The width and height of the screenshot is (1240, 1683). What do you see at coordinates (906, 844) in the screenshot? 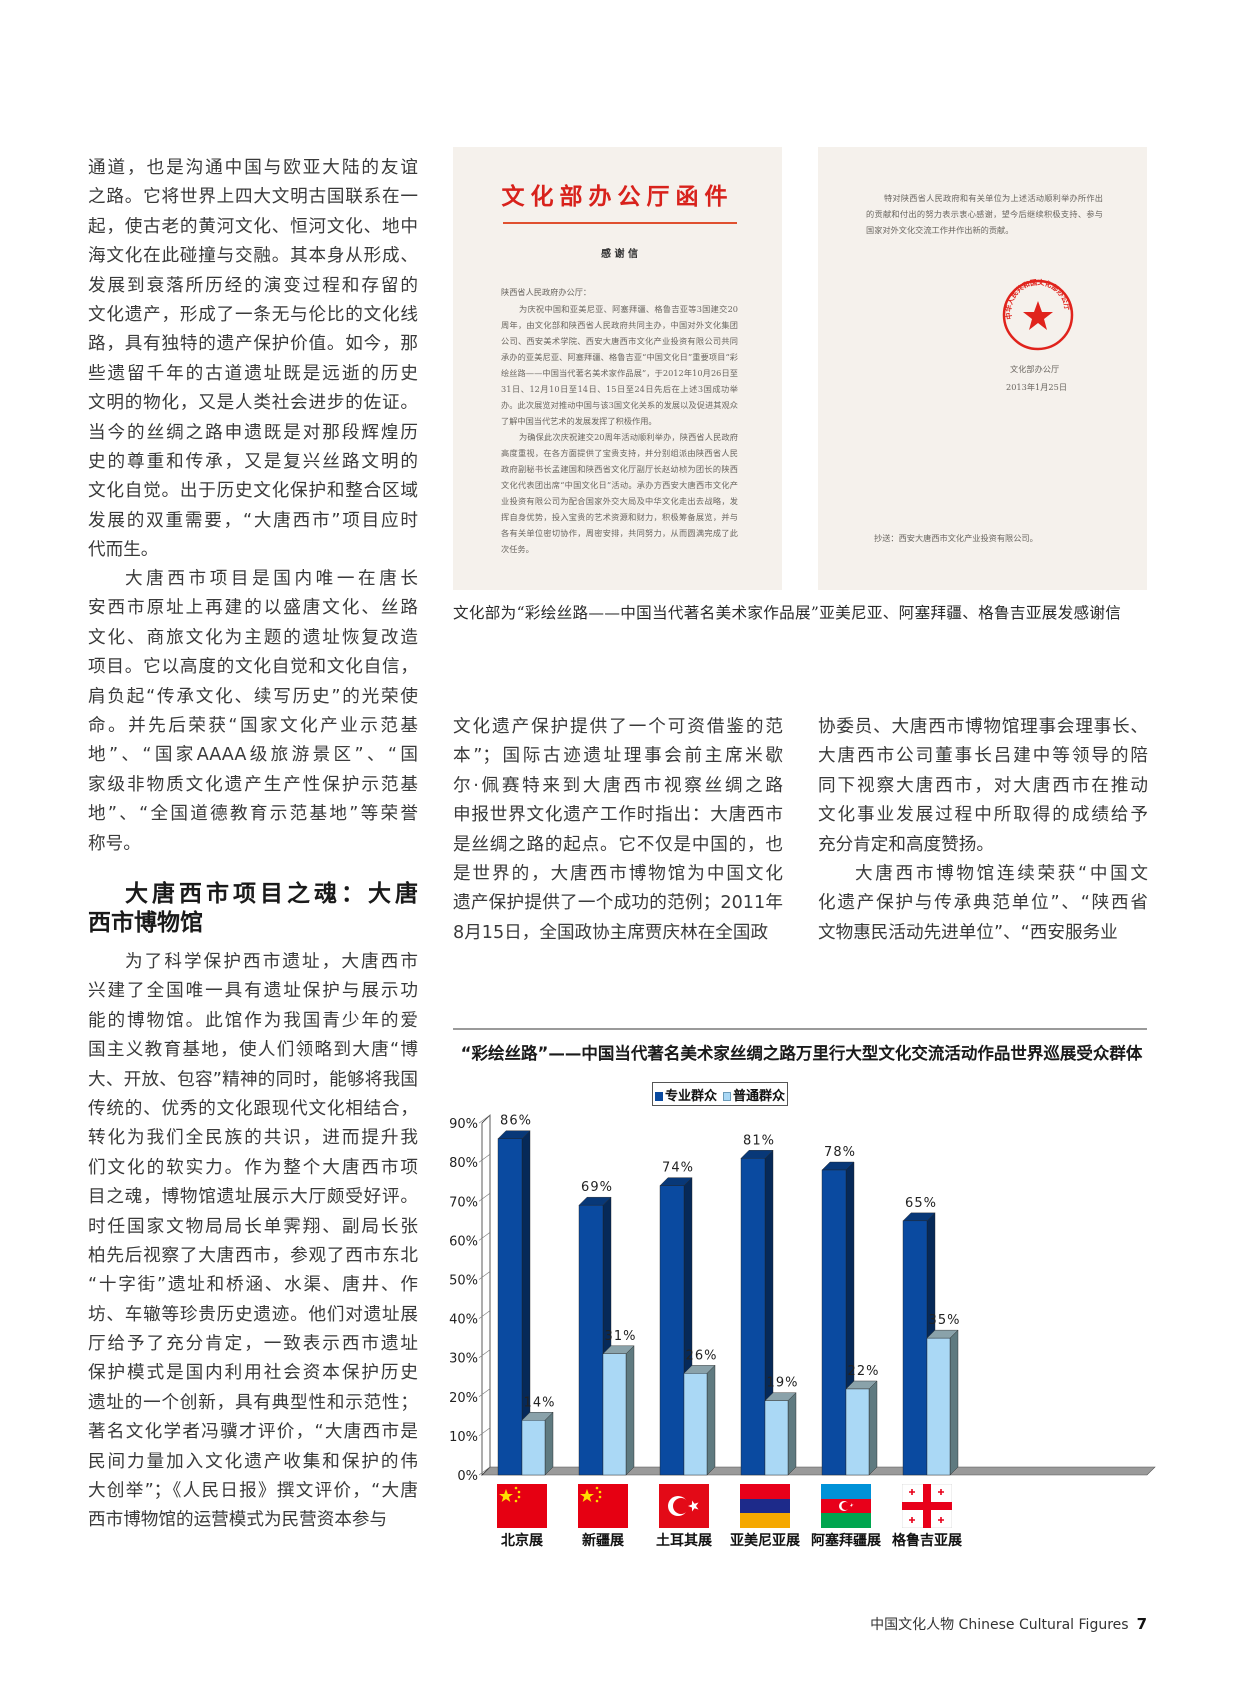
I see `text-line: 充分肯定和高度赞扬。` at bounding box center [906, 844].